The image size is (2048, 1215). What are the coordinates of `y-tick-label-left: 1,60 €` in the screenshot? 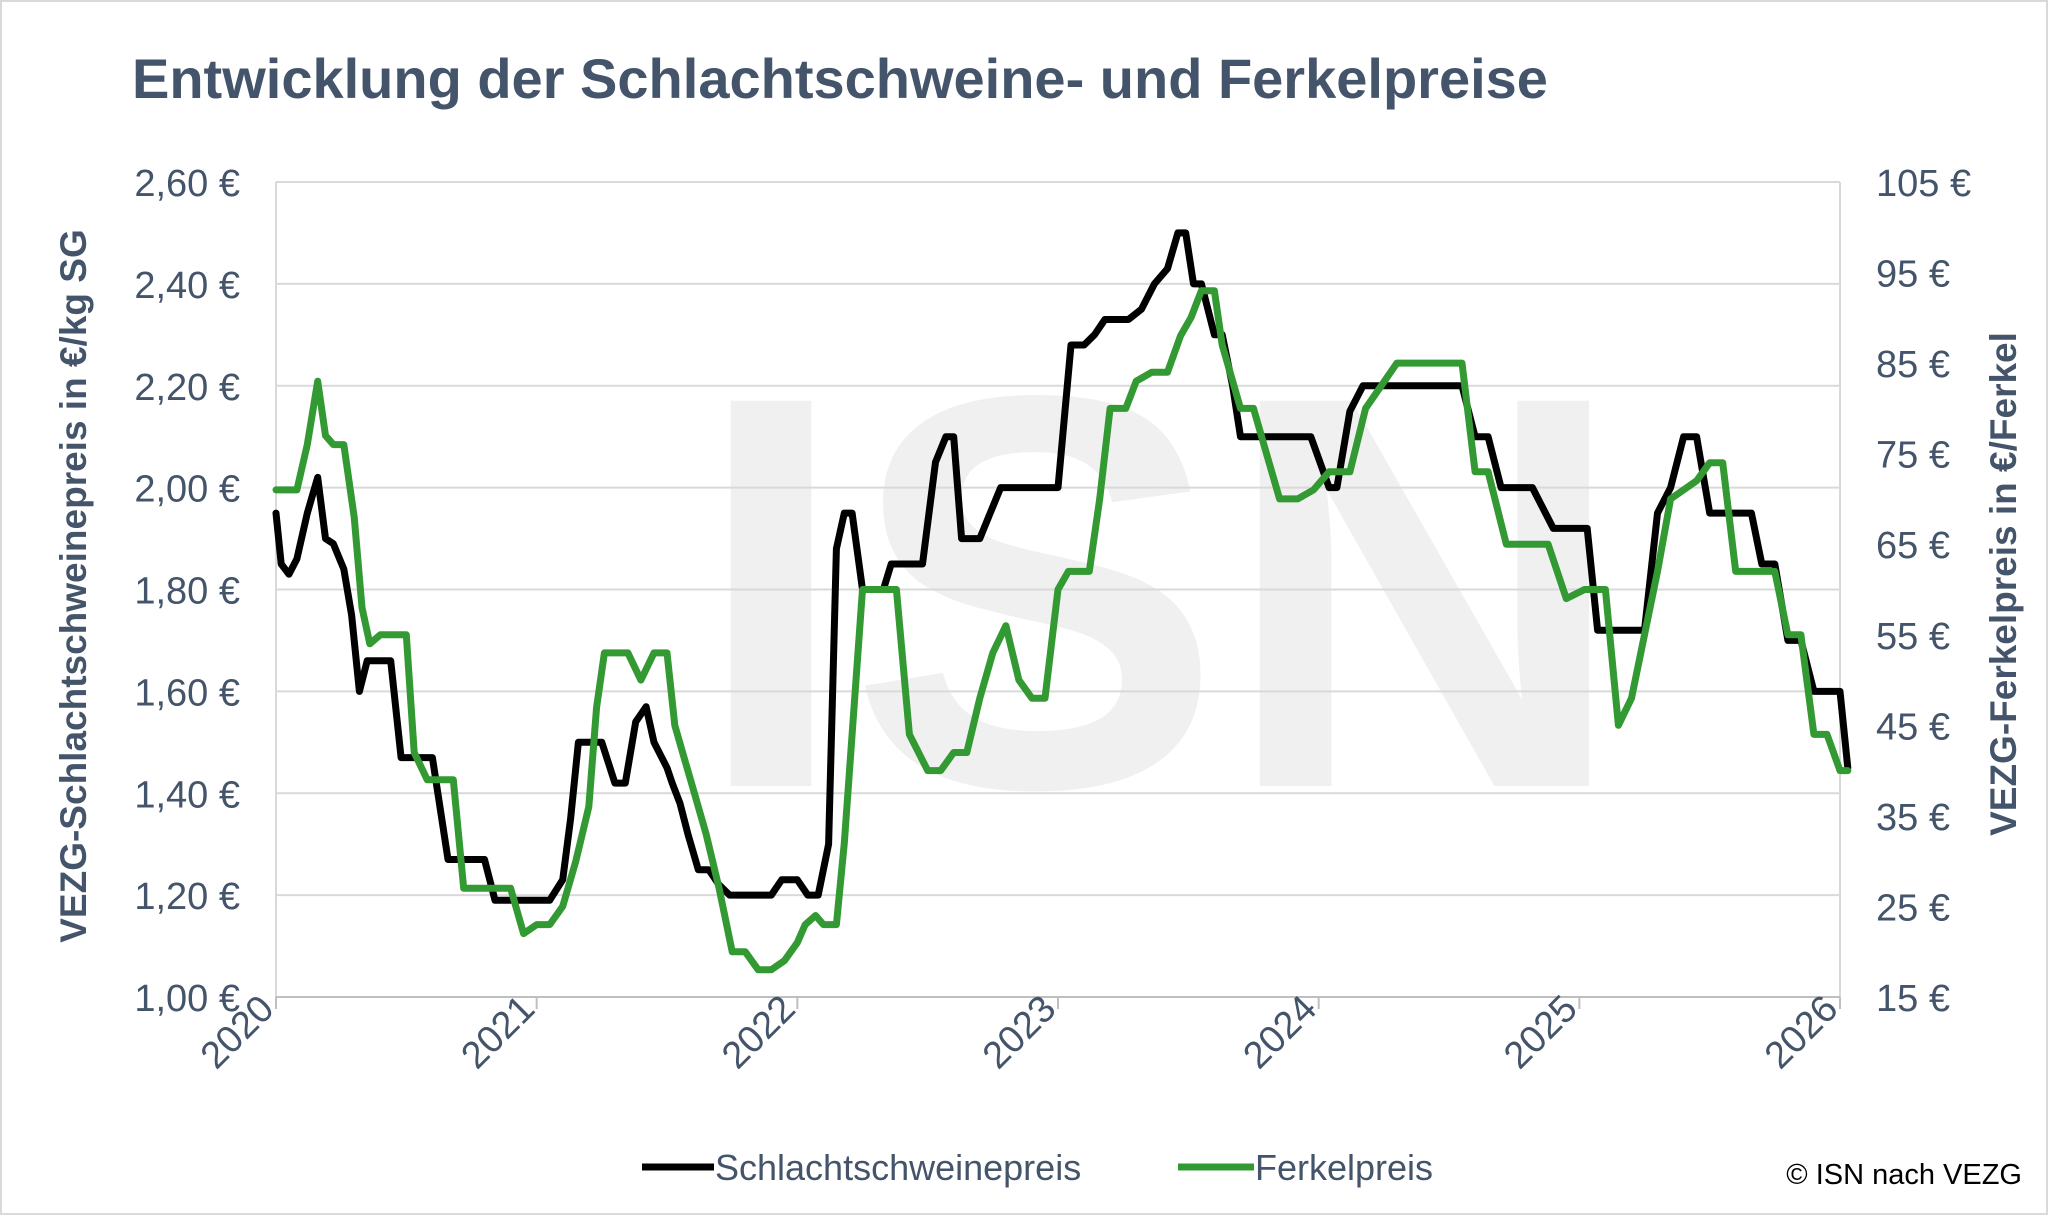 It's located at (187, 693).